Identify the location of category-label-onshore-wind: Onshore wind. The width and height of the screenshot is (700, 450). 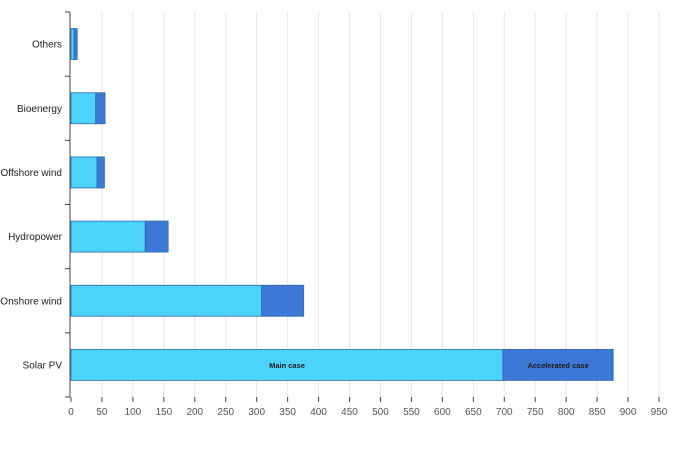
(31, 301).